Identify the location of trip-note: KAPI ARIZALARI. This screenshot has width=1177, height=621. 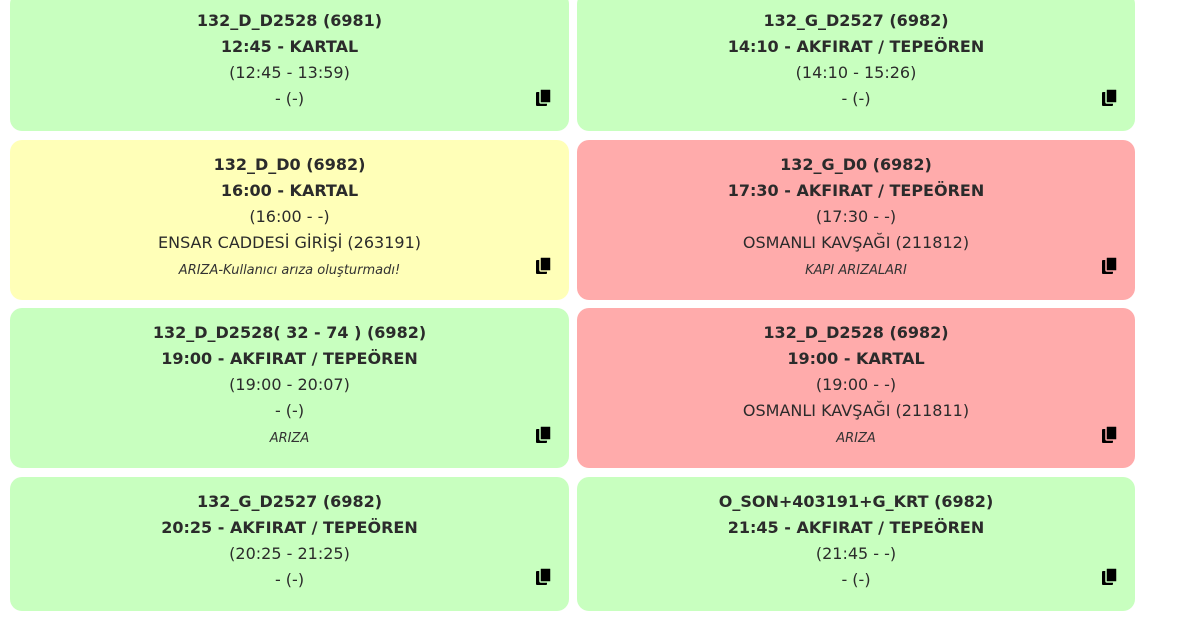
(856, 270).